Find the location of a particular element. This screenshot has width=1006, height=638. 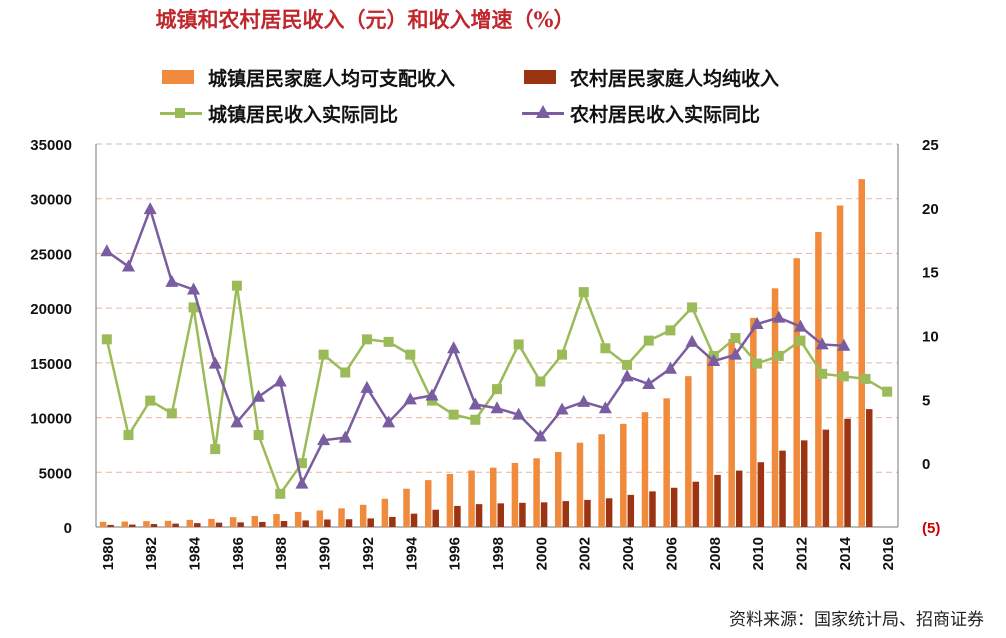

legend-label: 城镇居民收入实际同比 is located at coordinates (303, 114).